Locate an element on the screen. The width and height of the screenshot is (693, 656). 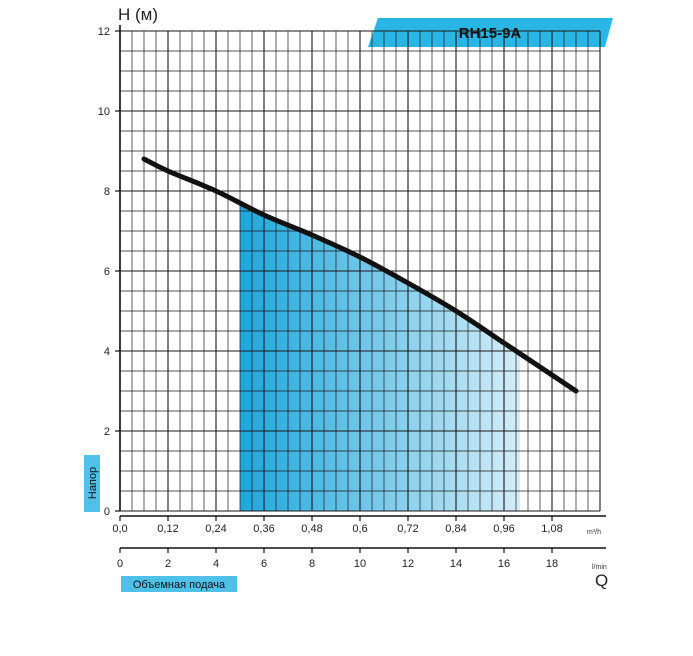
x-tick-label-bottom: 18 is located at coordinates (552, 564).